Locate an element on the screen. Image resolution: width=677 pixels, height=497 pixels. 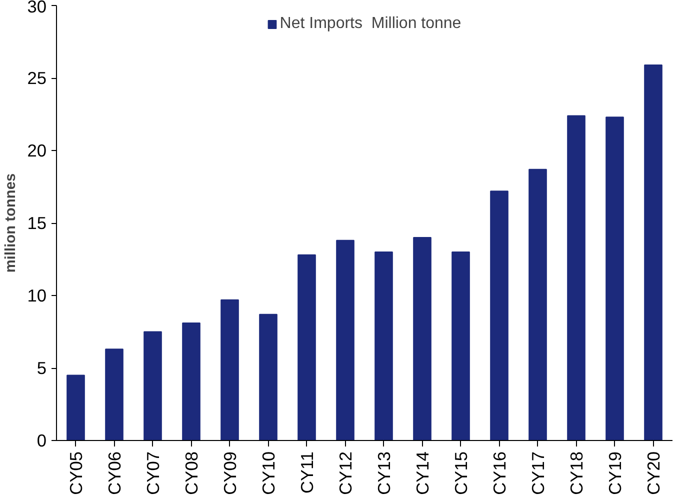
x-tick-label: CY14 is located at coordinates (422, 473).